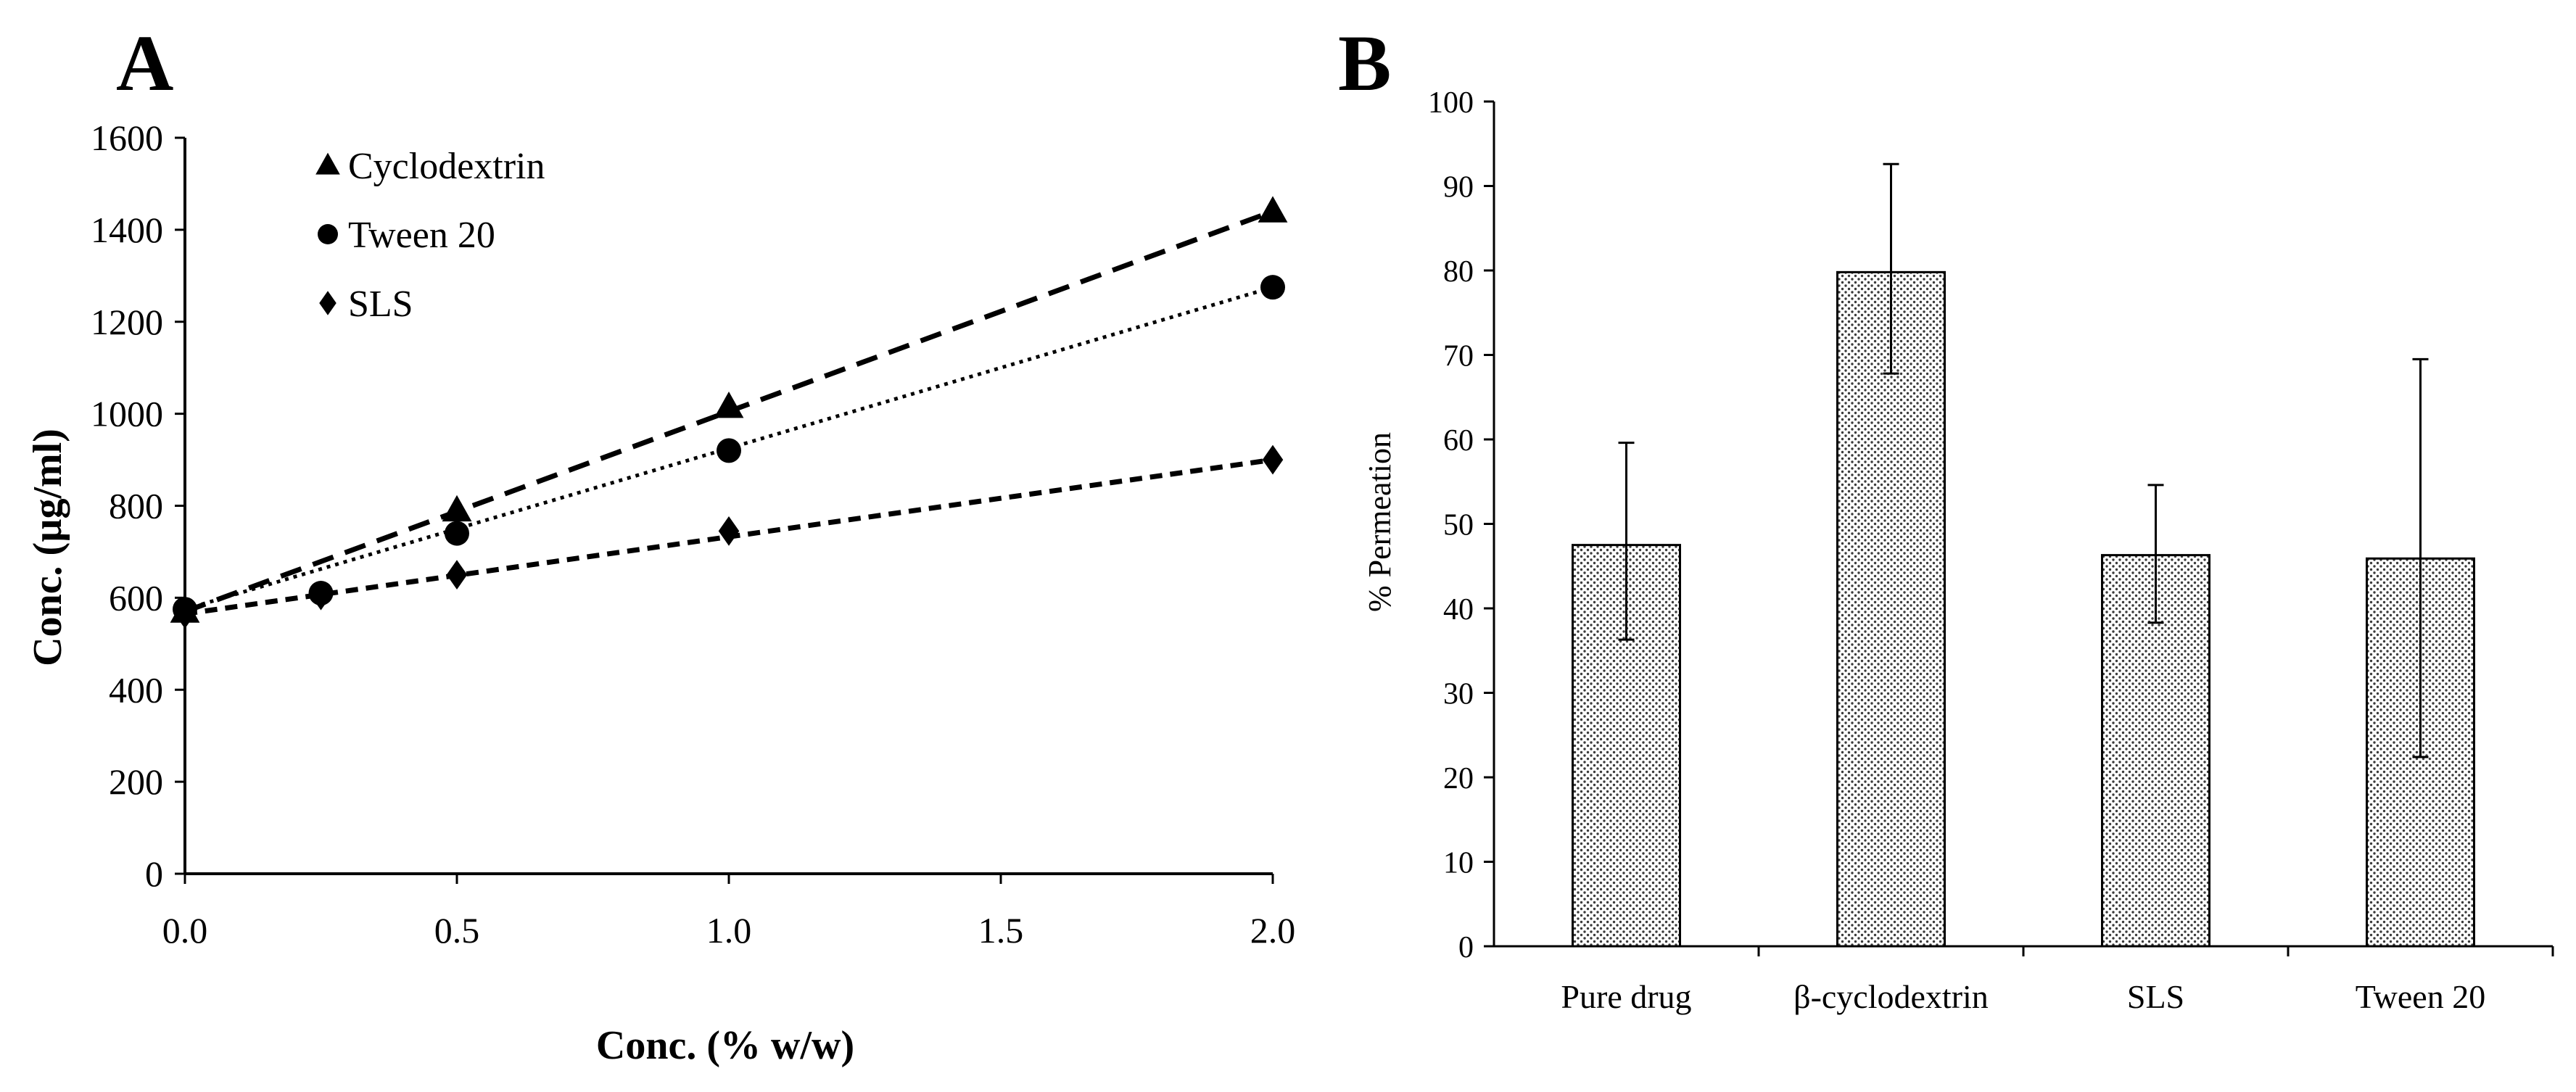 The width and height of the screenshot is (2576, 1092). I want to click on panel-b-y-tick-label: 50, so click(1458, 525).